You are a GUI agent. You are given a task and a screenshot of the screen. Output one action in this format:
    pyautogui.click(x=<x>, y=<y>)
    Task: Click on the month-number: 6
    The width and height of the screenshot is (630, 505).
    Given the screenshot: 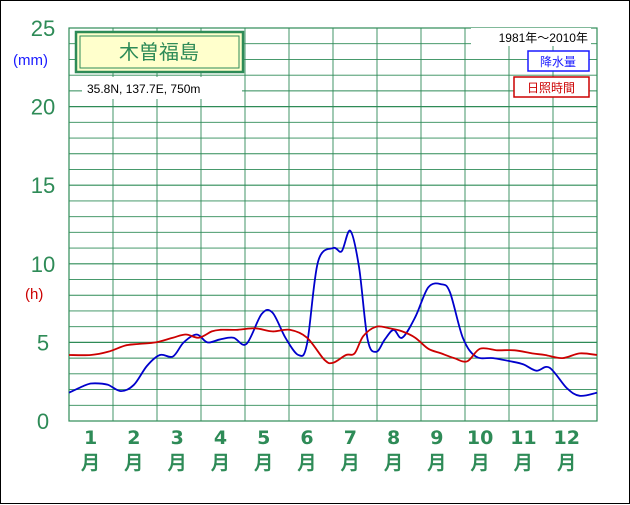 What is the action you would take?
    pyautogui.click(x=306, y=438)
    